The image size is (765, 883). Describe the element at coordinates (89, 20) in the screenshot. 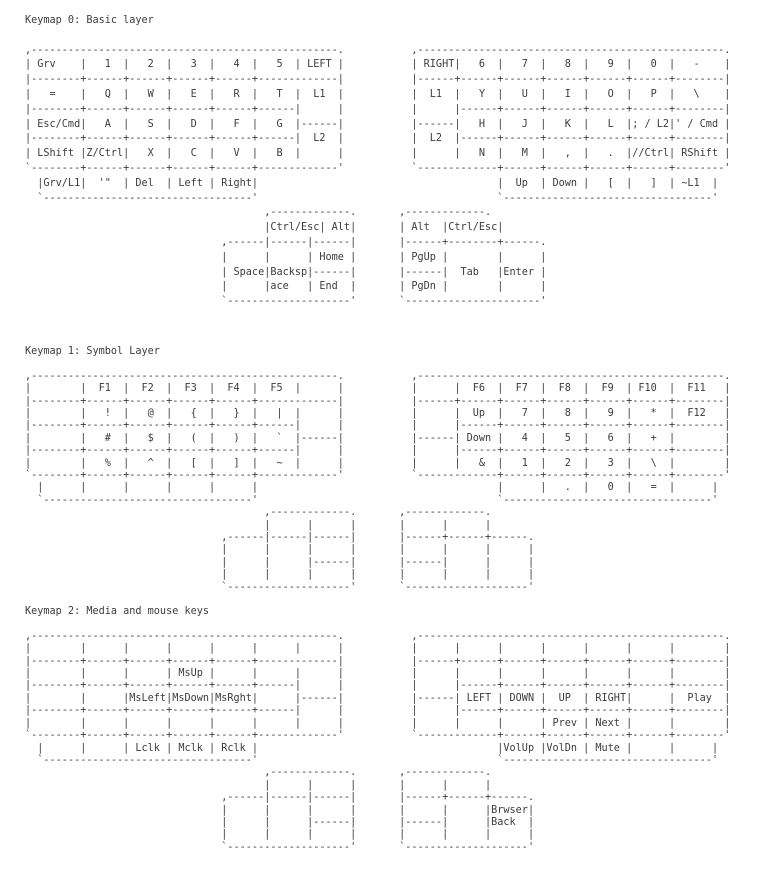

I see `keymap-0-title: Keymap 0: Basic layer` at that location.